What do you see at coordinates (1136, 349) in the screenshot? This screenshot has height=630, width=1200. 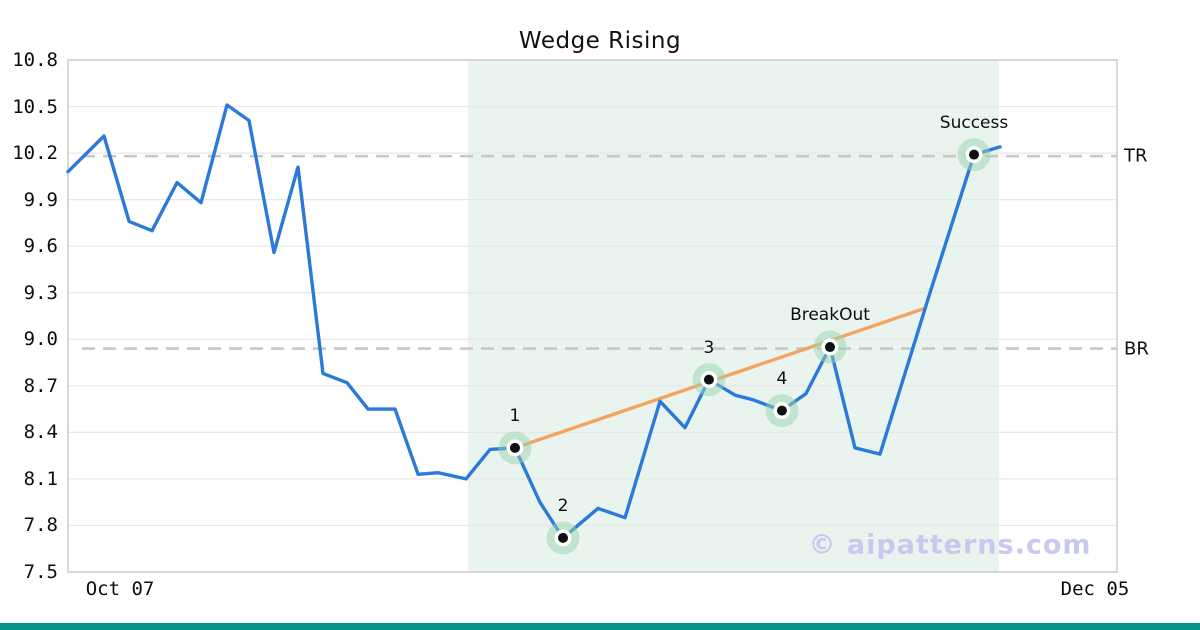 I see `level-label-br: BR` at bounding box center [1136, 349].